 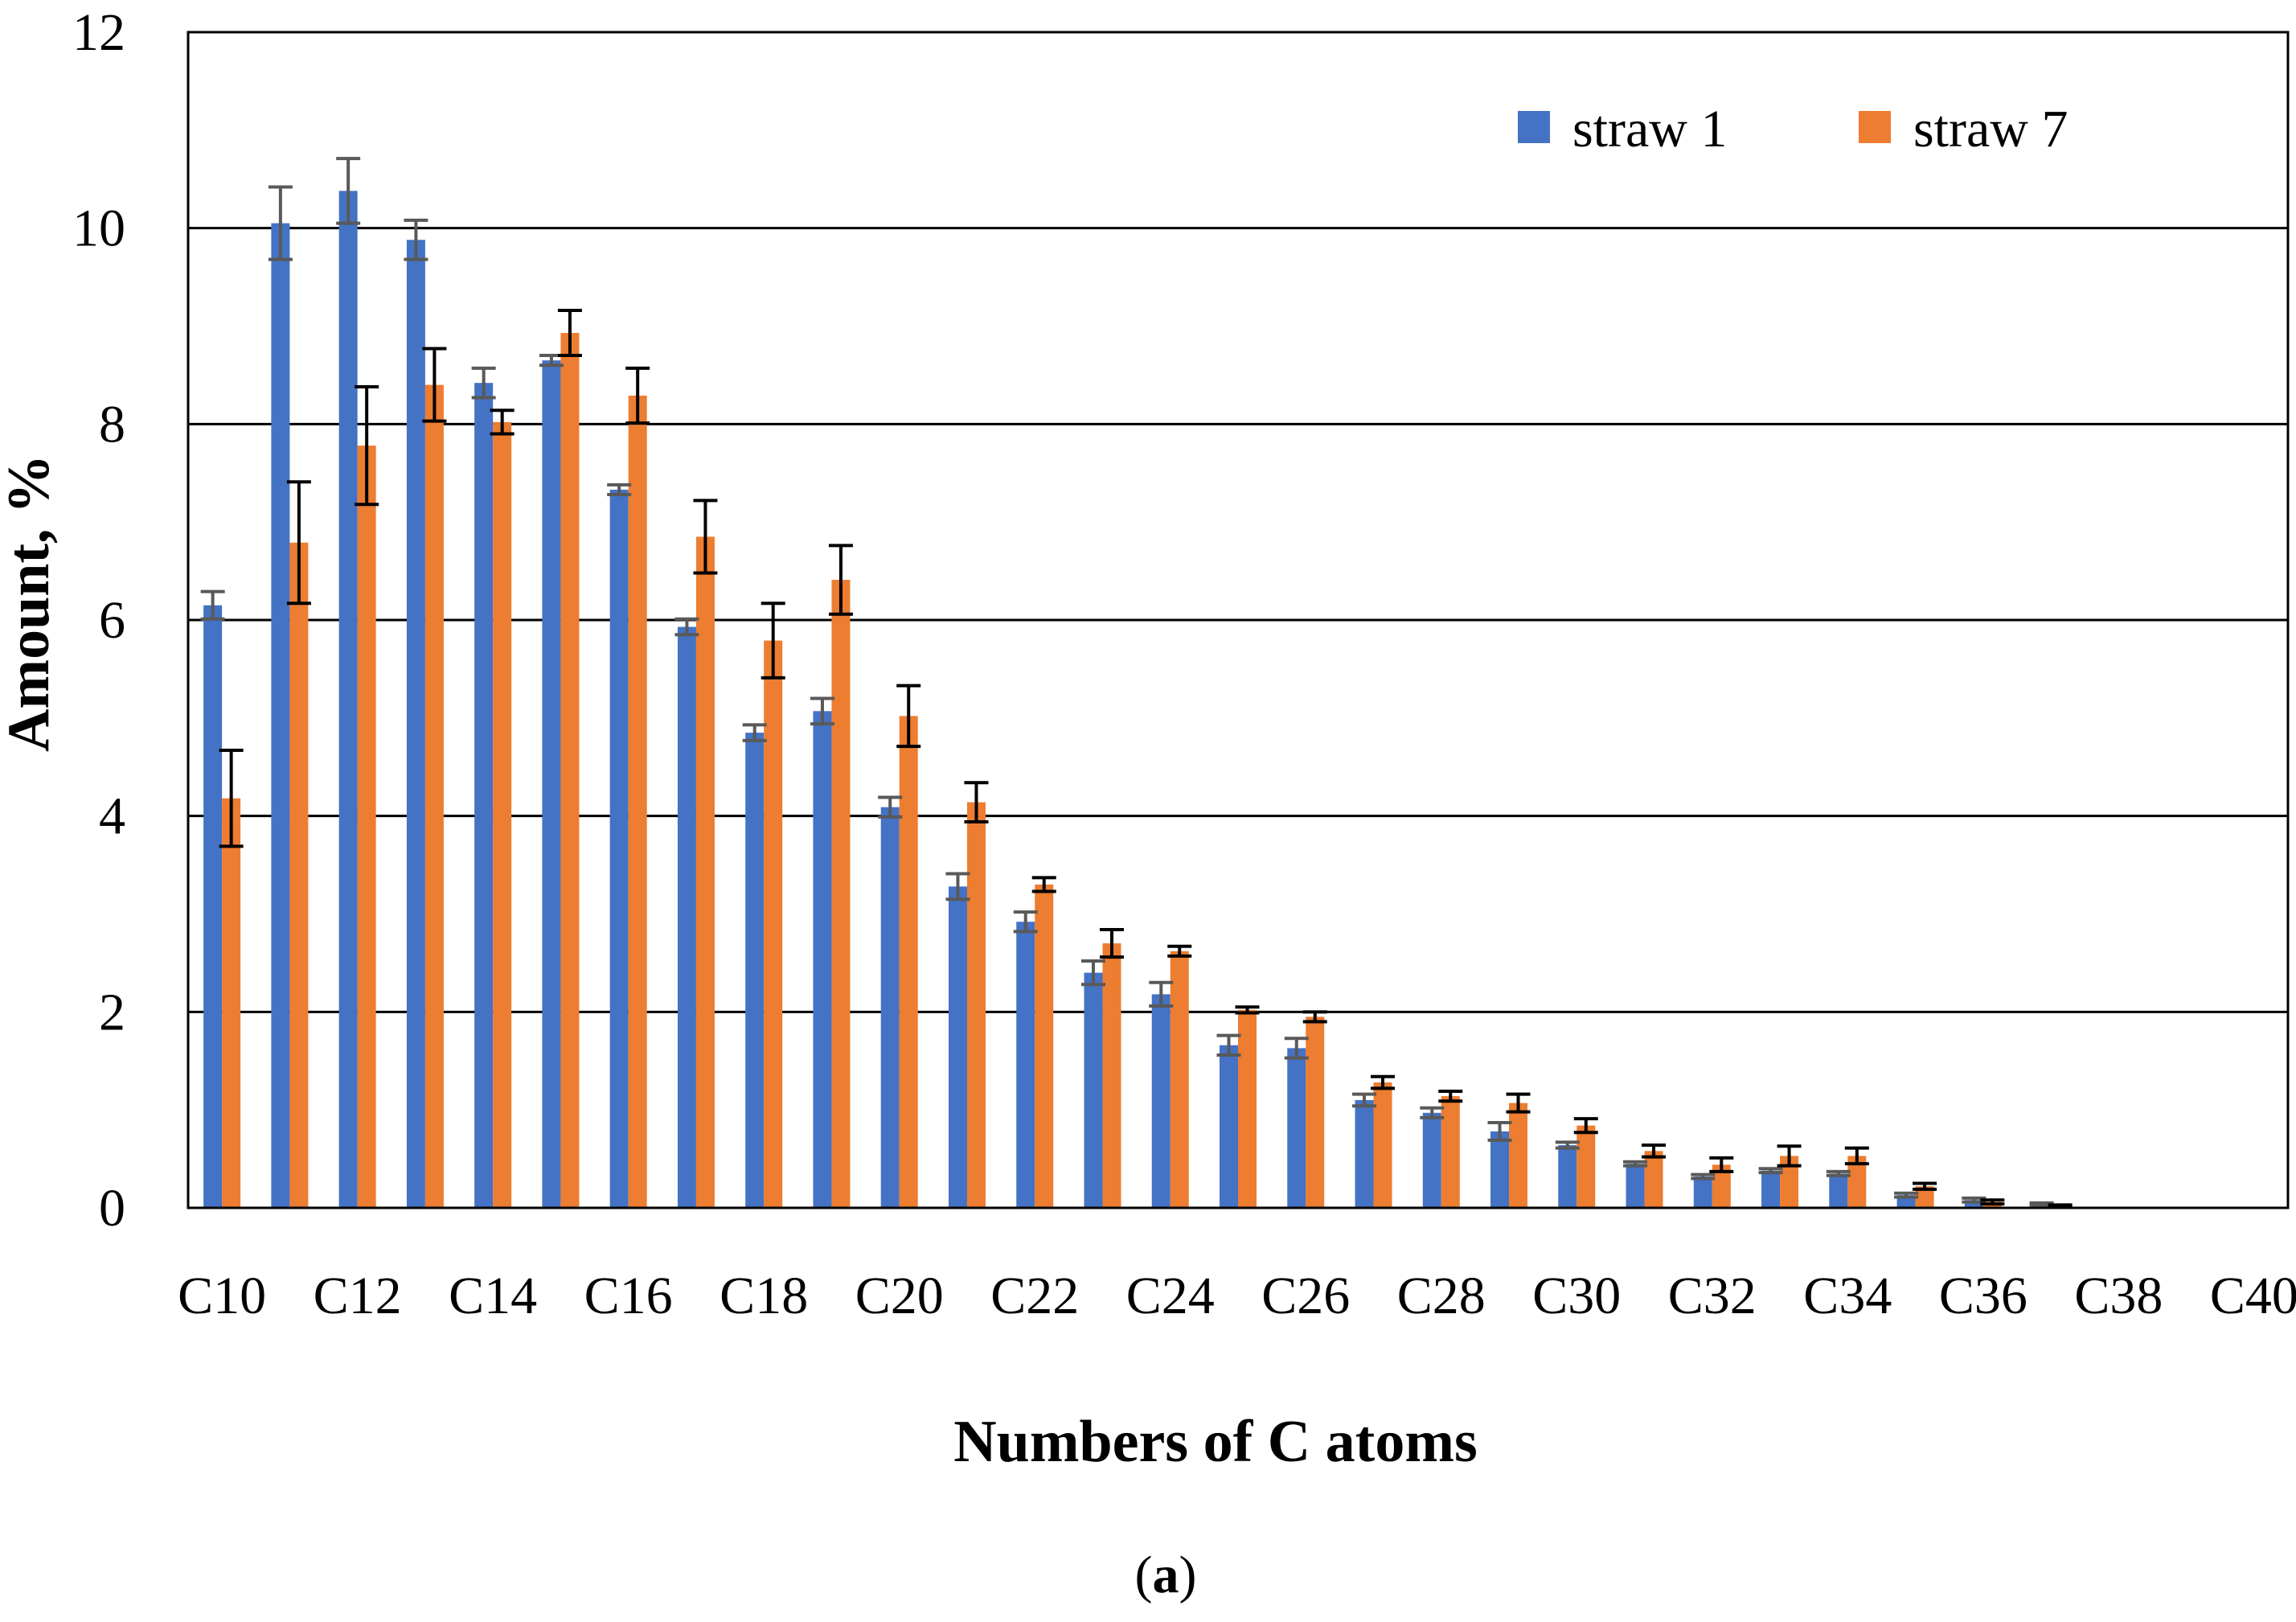 I want to click on bar-straw-7-C15, so click(x=570, y=770).